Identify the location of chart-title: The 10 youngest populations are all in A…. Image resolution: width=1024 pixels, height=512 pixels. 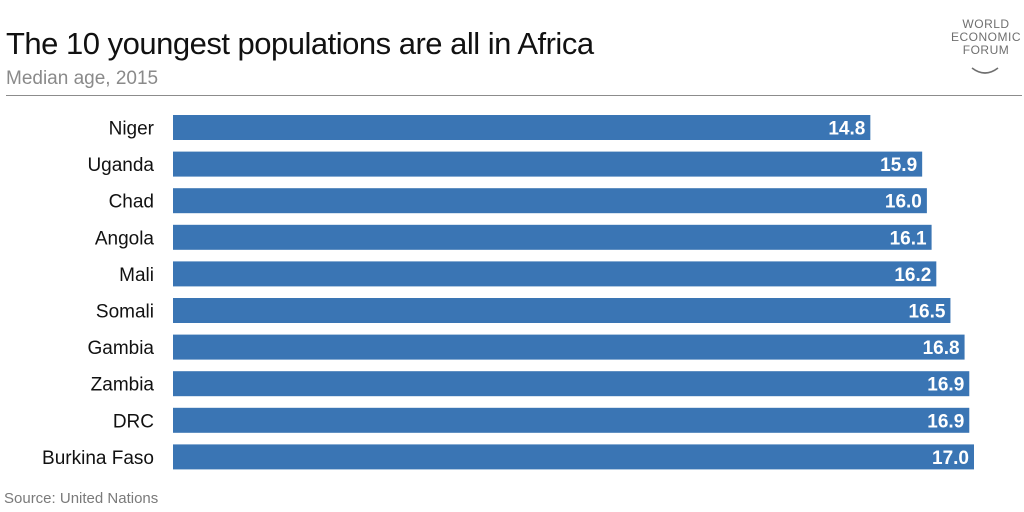
(300, 43).